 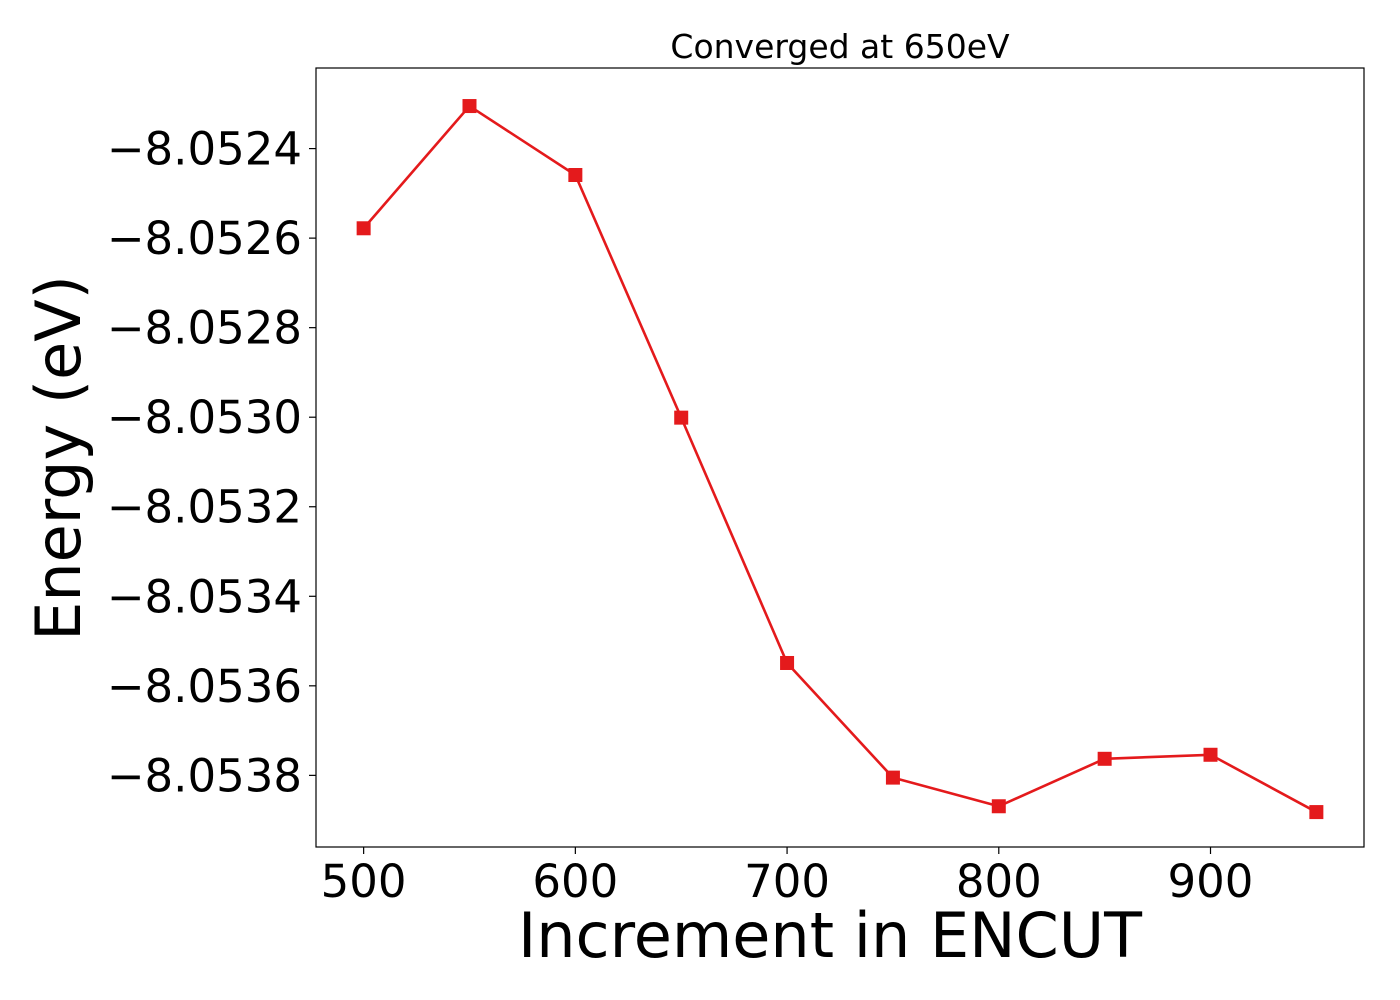 I want to click on y-axis-label: Energy (eV), so click(x=58, y=458).